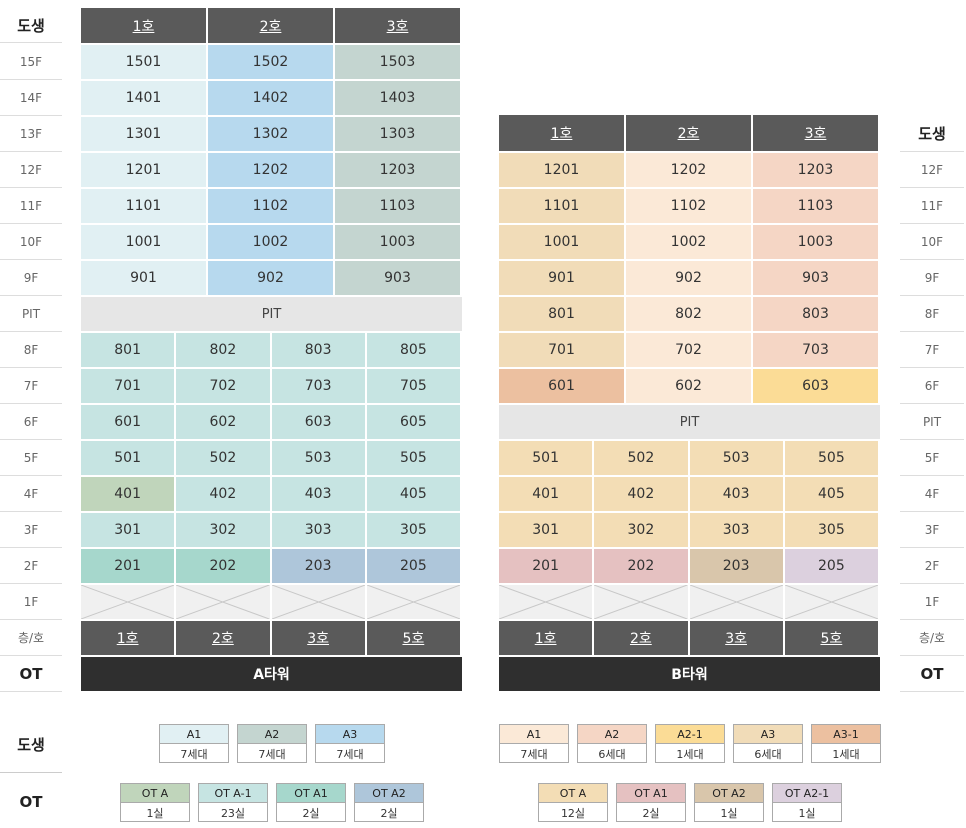 The image size is (966, 828). What do you see at coordinates (270, 170) in the screenshot?
I see `unit-cell: 1202` at bounding box center [270, 170].